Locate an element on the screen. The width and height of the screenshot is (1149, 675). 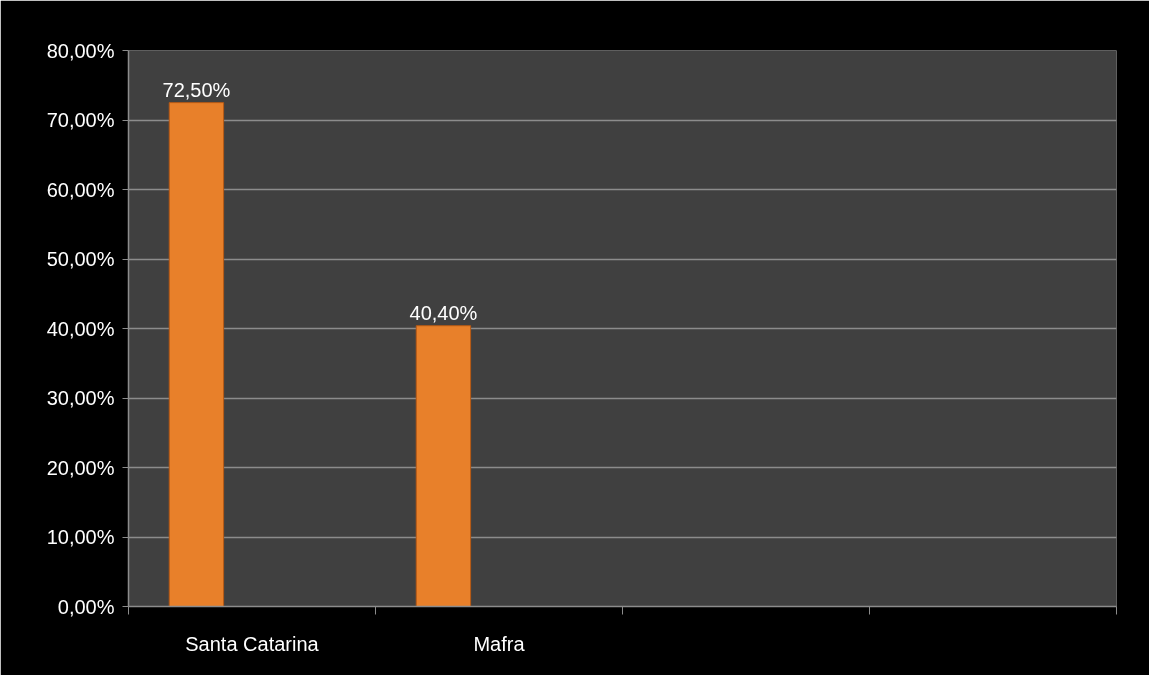
y-tick-label: 20,00% is located at coordinates (80, 467).